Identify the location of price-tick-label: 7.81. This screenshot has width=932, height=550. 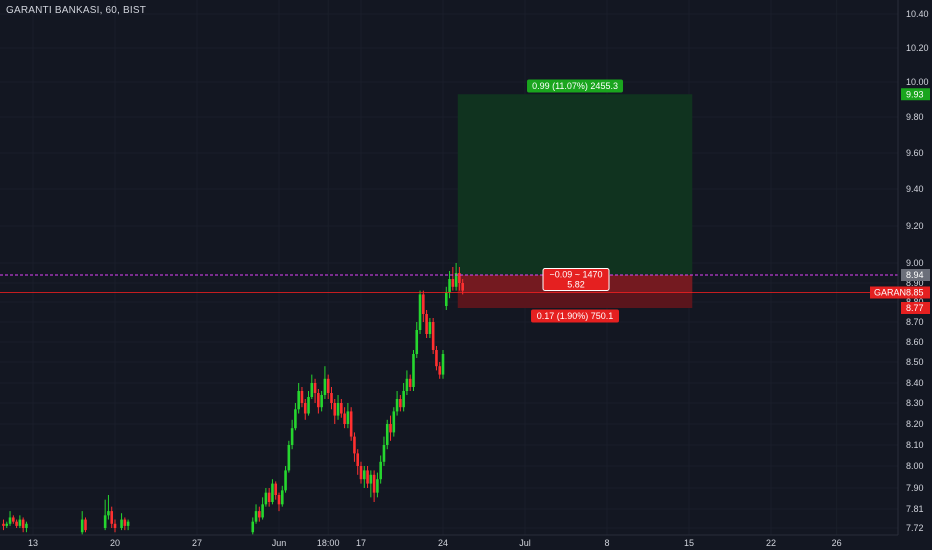
(915, 509).